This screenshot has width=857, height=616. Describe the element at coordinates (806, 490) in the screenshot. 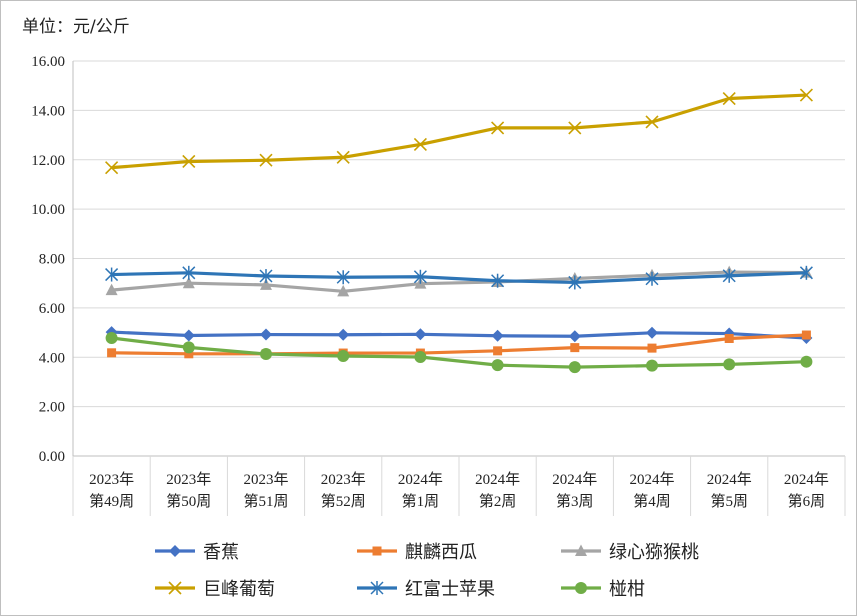

I see `x-tick-label: 2024年第6周` at that location.